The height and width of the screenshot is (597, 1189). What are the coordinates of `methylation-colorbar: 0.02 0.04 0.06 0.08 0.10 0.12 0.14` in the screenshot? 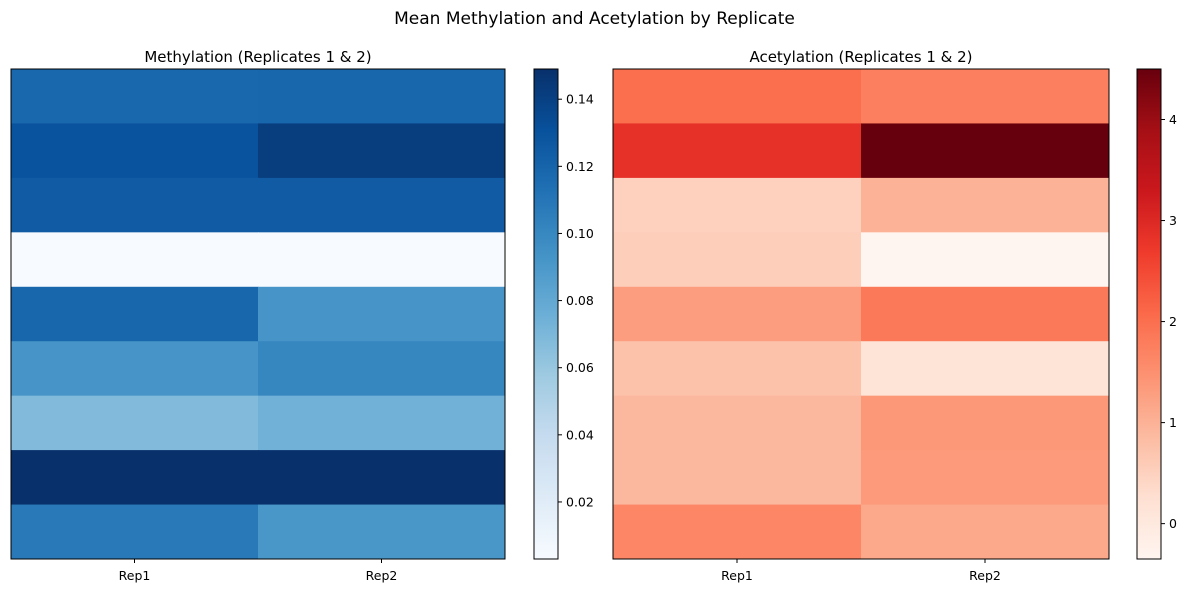 It's located at (563, 314).